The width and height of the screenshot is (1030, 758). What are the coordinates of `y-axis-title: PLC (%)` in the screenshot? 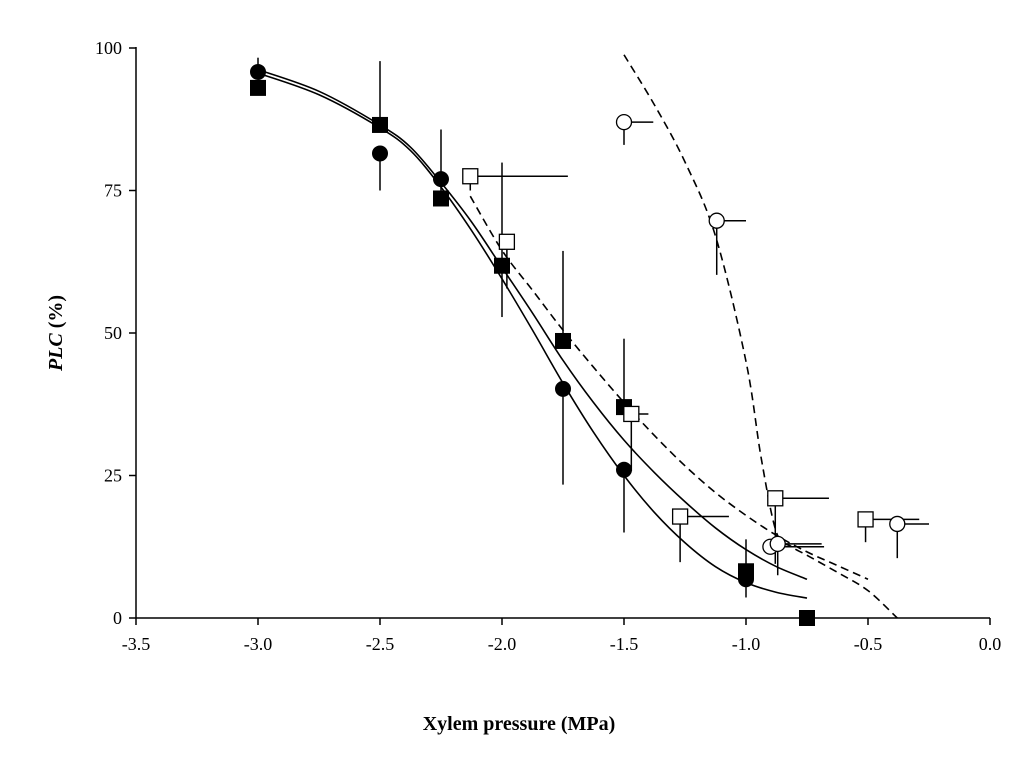 It's located at (56, 333).